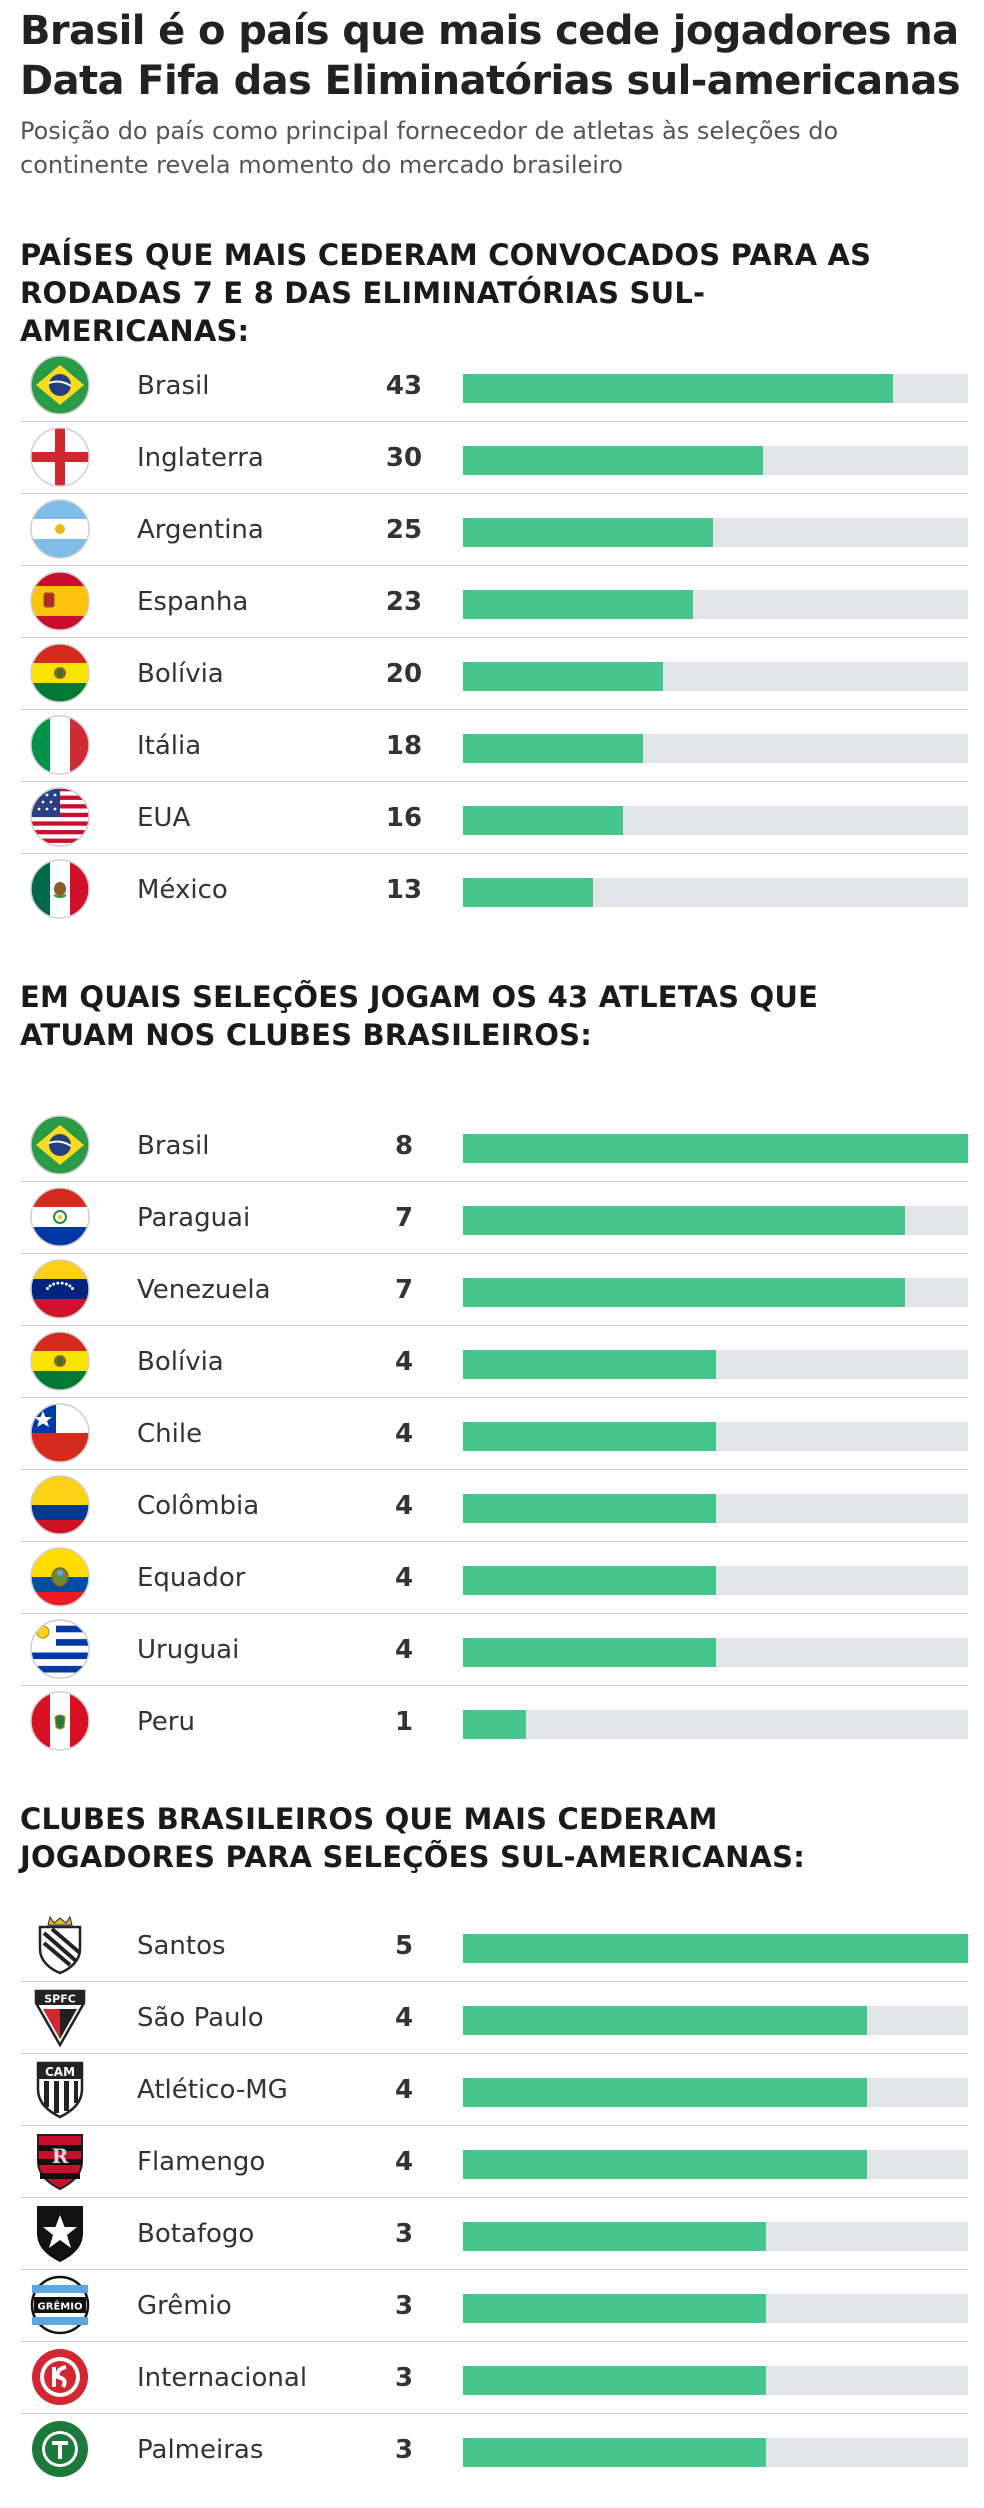 This screenshot has width=984, height=2508. I want to click on bar-row: Argentina 25, so click(494, 530).